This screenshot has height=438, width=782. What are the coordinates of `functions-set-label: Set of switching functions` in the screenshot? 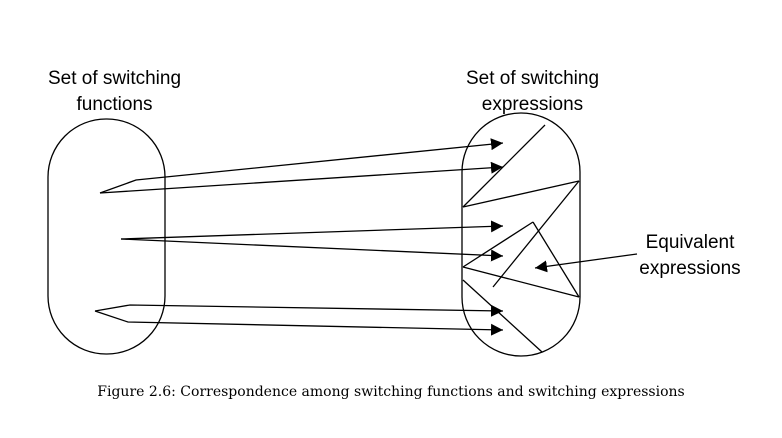 It's located at (114, 92).